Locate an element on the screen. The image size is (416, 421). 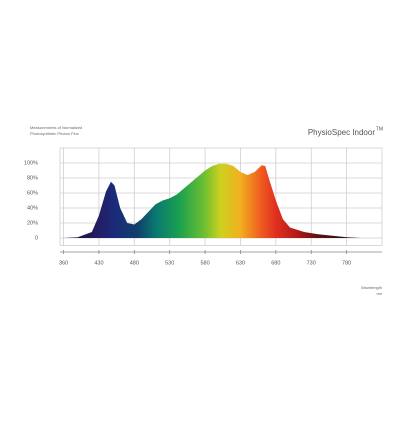
y-tick-label: 20% is located at coordinates (32, 223).